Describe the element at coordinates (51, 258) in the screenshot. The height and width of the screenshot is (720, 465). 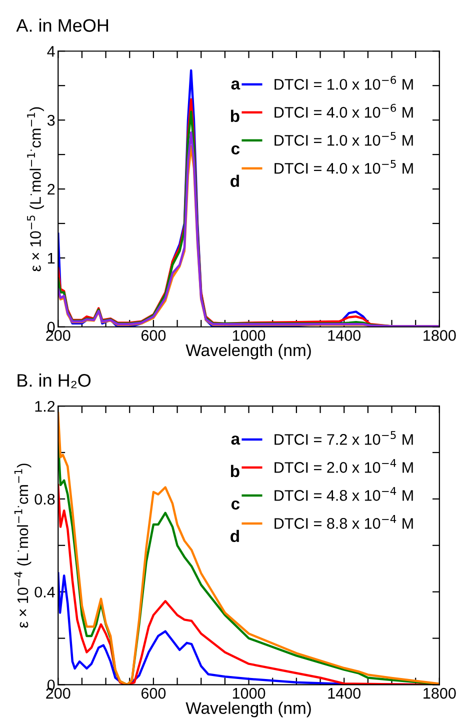
I see `y-tick-label: 1` at that location.